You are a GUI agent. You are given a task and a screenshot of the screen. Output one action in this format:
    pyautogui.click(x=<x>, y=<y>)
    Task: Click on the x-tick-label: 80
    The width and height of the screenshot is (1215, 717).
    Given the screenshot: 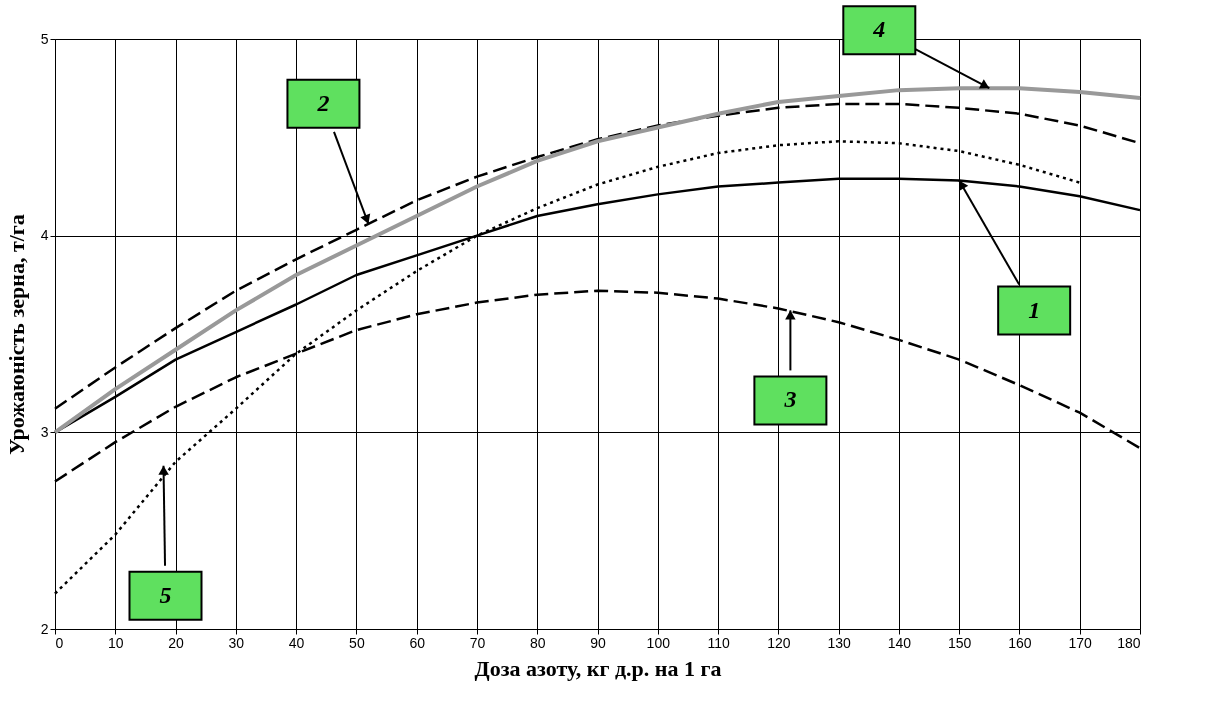 What is the action you would take?
    pyautogui.click(x=537, y=642)
    